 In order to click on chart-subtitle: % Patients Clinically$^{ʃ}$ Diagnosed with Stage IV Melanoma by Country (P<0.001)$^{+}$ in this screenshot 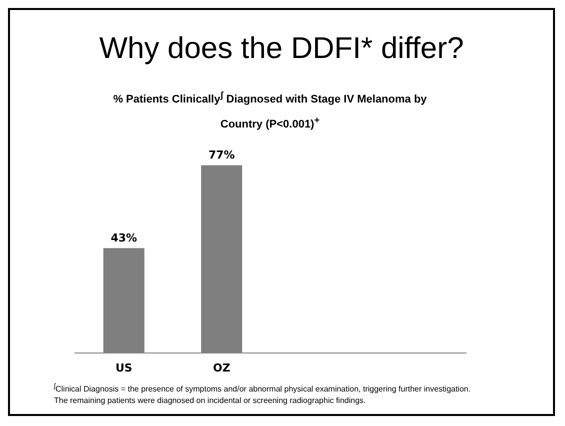, I will do `click(270, 110)`.